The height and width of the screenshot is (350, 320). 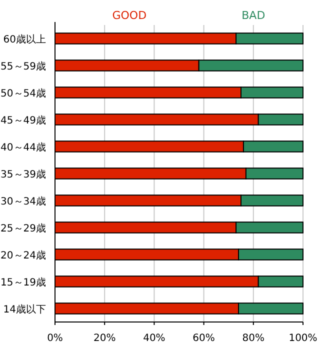 I want to click on x-tick-label: 40%, so click(x=154, y=338).